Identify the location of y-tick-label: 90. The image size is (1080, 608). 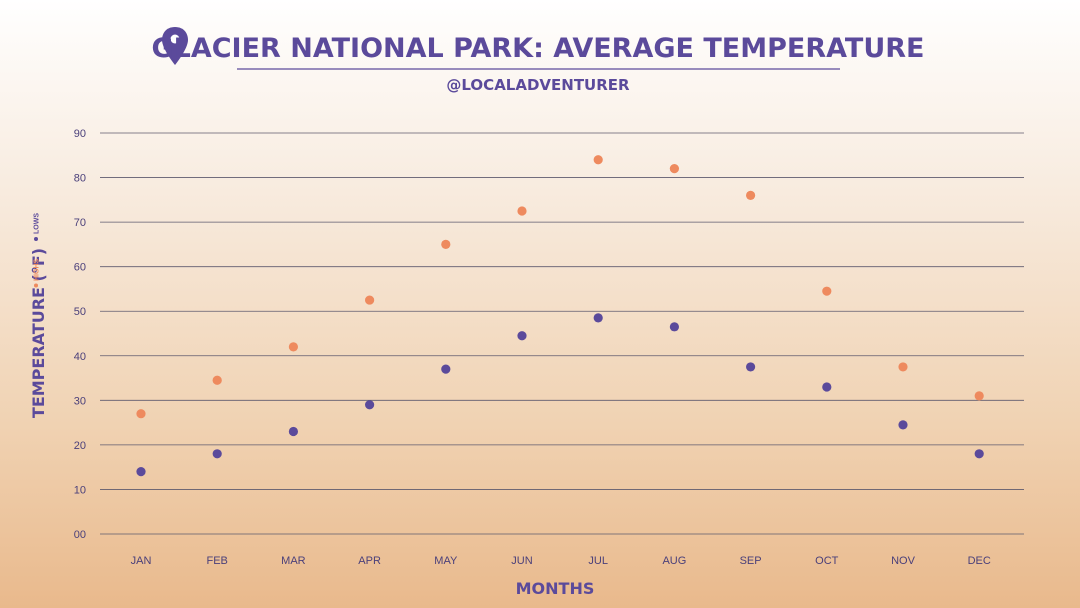
(80, 134).